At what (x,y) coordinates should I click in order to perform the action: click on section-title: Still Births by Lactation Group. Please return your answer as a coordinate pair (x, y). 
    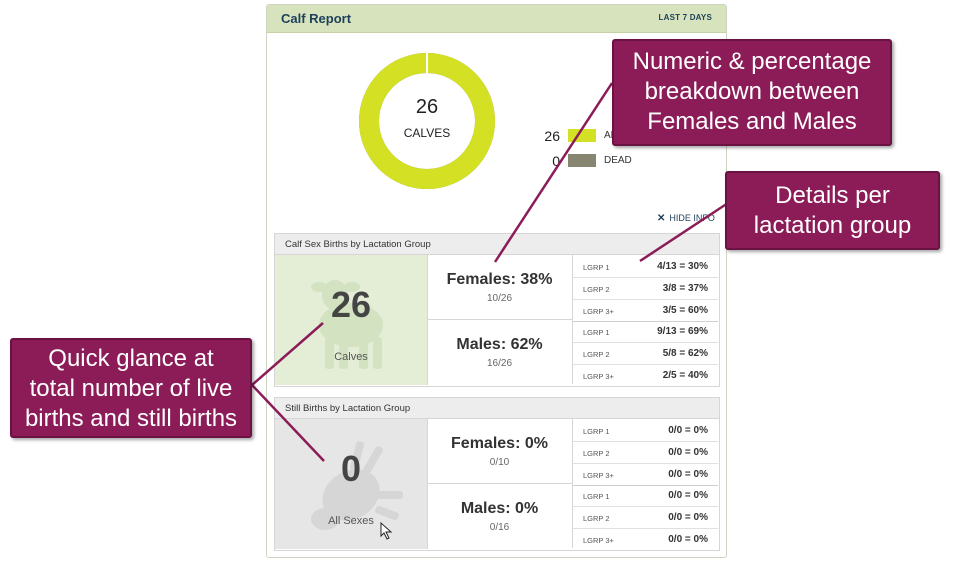
    Looking at the image, I should click on (348, 408).